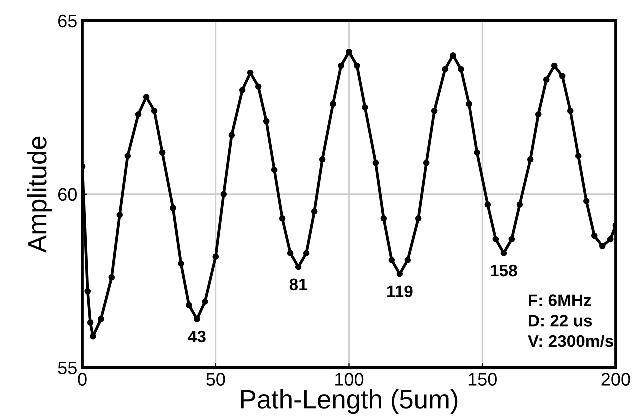 The width and height of the screenshot is (635, 418). Describe the element at coordinates (504, 270) in the screenshot. I see `annotation: 158` at that location.